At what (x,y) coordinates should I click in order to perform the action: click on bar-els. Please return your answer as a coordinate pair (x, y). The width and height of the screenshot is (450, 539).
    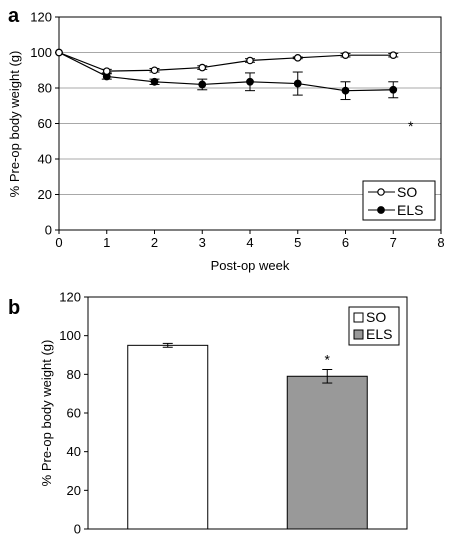
    Looking at the image, I should click on (327, 452).